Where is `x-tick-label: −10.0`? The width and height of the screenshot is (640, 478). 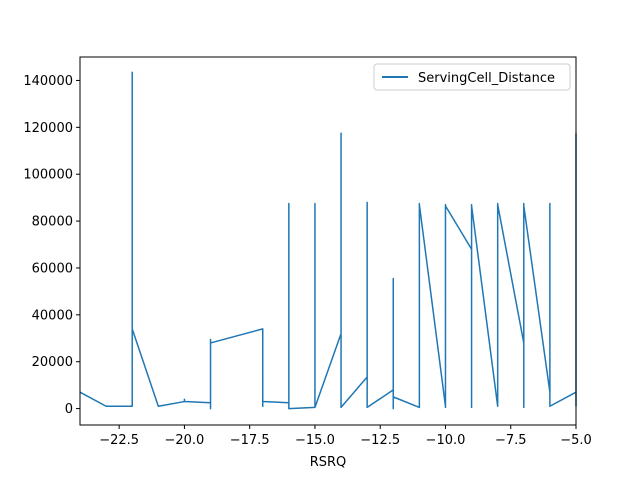
x-tick-label: −10.0 is located at coordinates (446, 440).